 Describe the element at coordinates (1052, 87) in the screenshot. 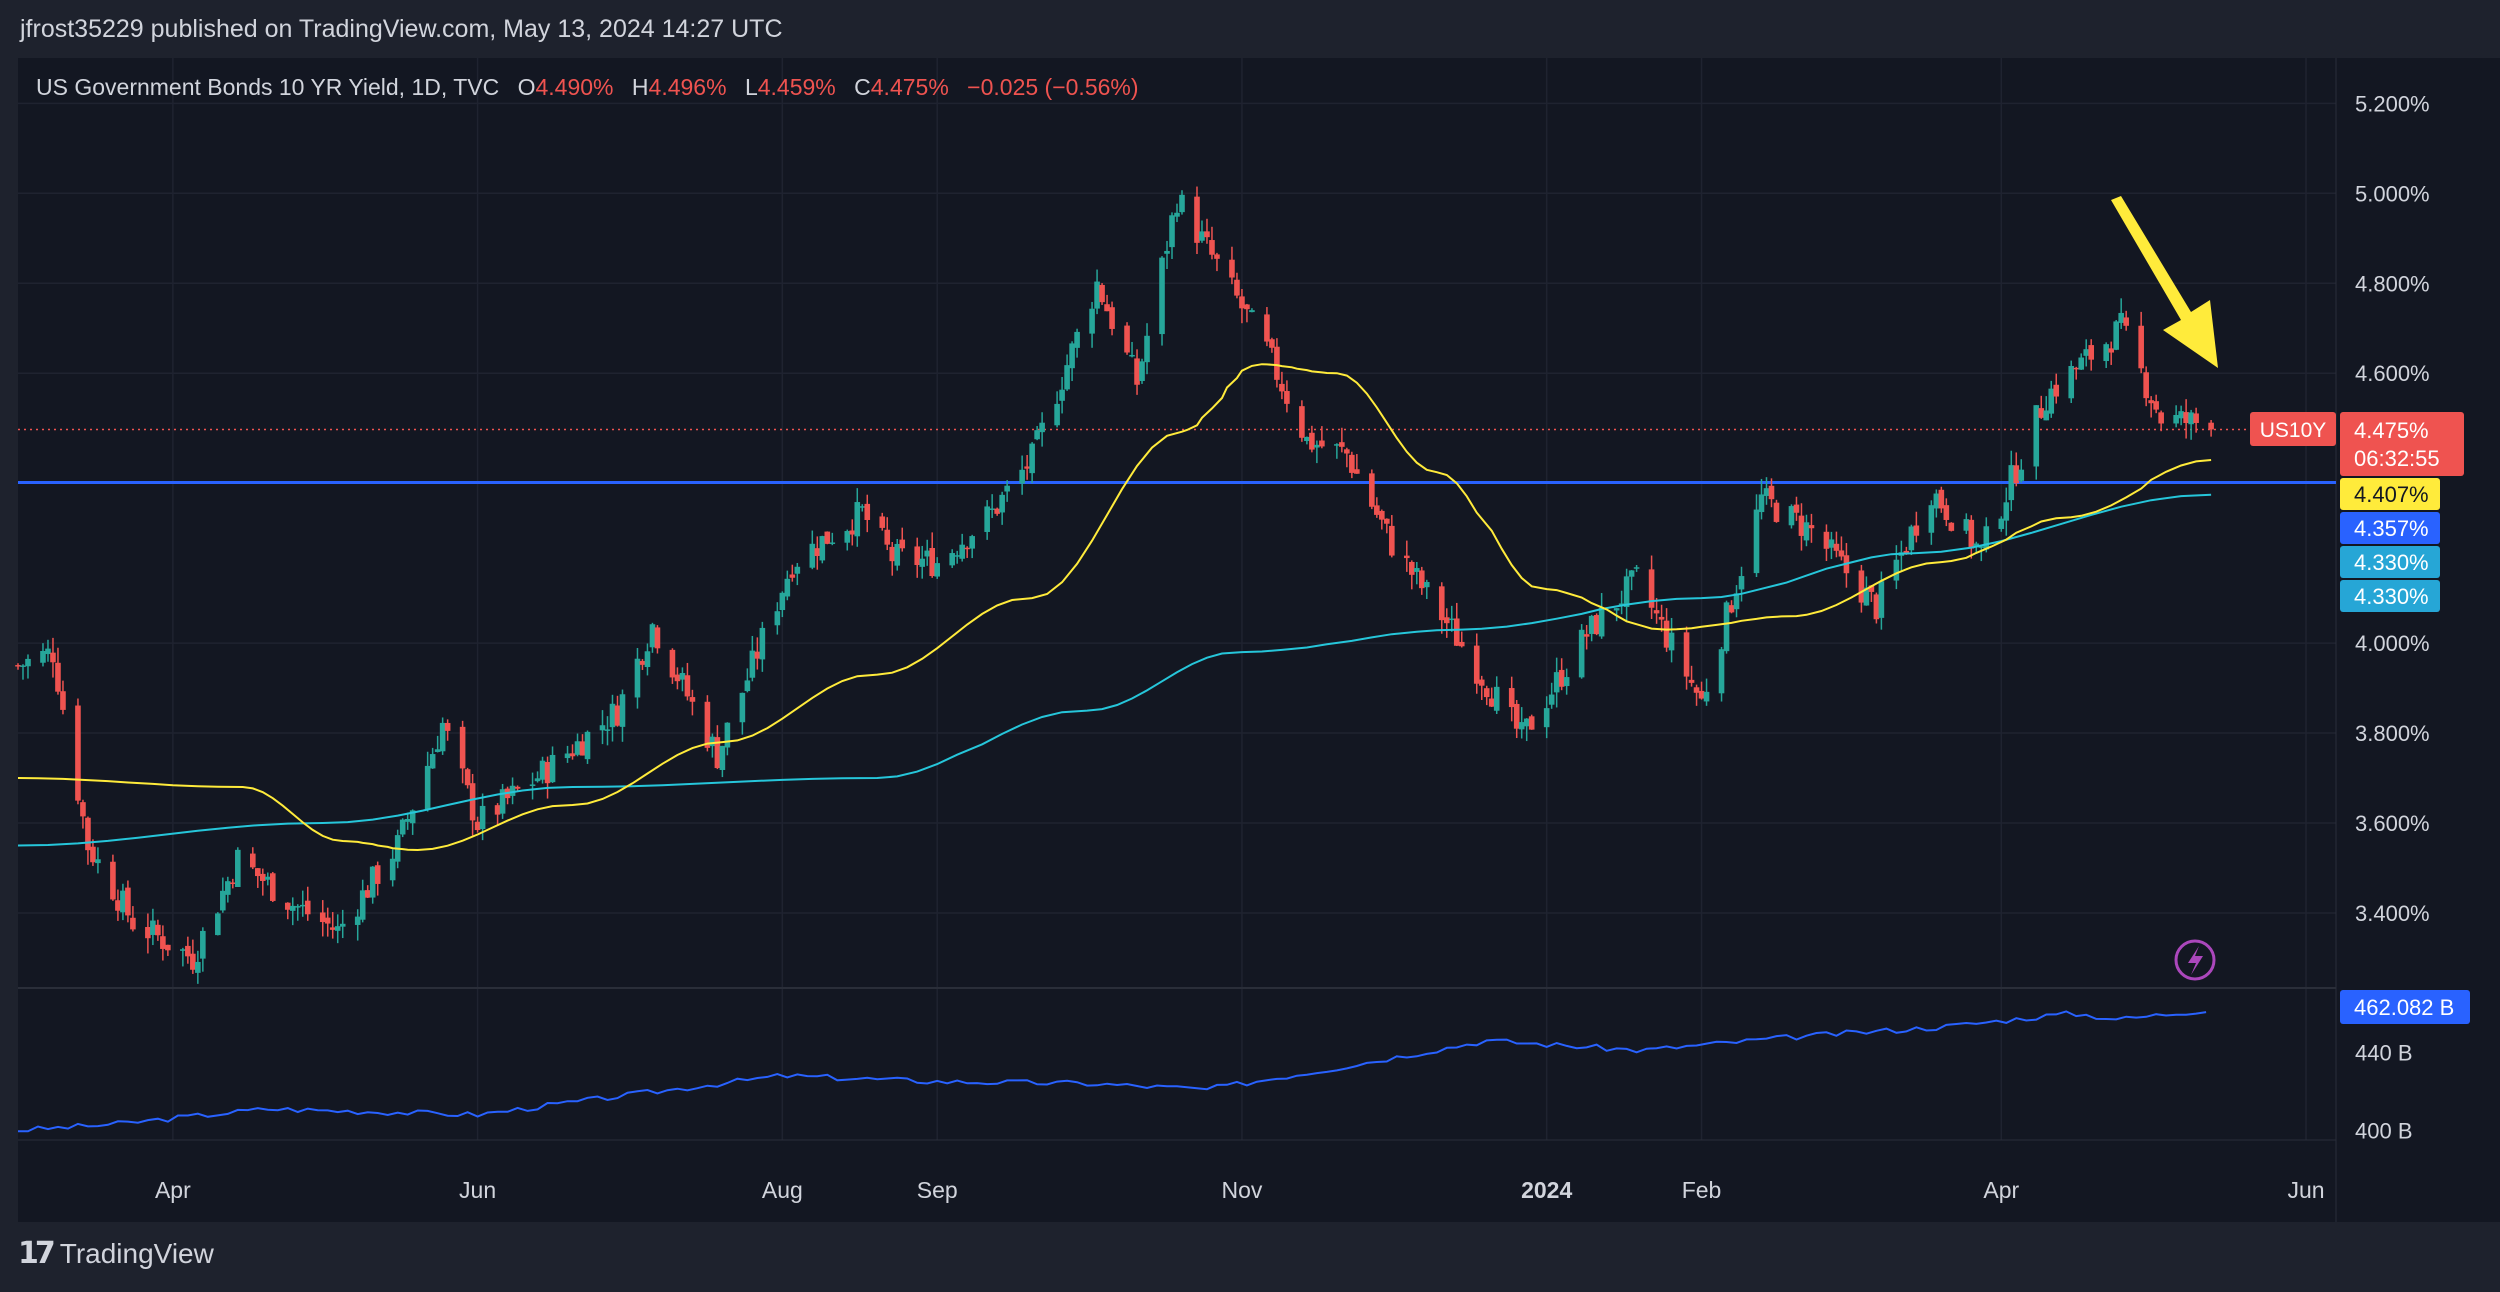

I see `legend-change: −0.025 (−0.56%)` at that location.